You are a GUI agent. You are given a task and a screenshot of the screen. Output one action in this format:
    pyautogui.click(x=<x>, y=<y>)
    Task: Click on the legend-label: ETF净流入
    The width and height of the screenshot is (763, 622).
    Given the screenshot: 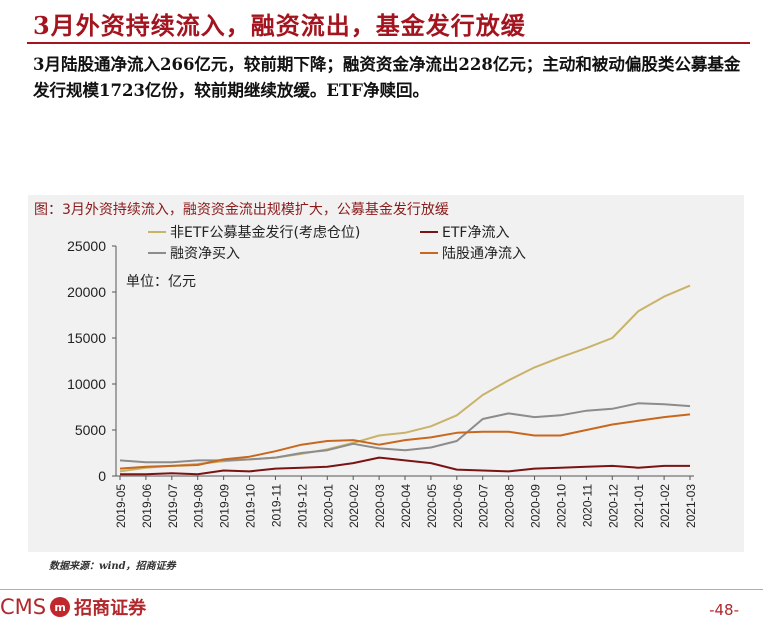 What is the action you would take?
    pyautogui.click(x=475, y=233)
    